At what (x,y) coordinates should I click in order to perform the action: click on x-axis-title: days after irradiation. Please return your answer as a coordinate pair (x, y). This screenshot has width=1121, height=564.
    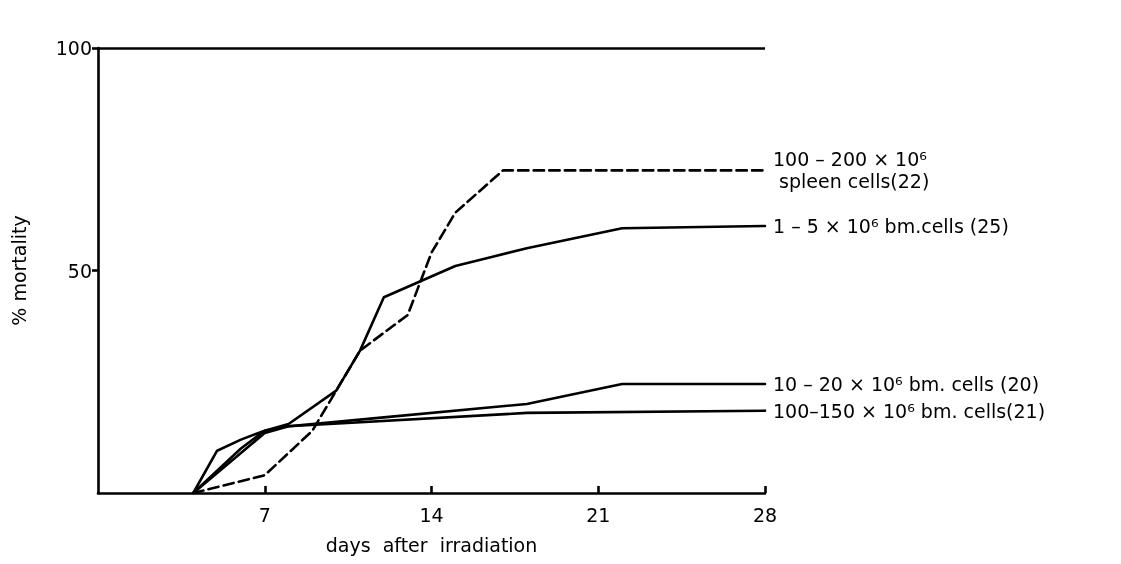
    Looking at the image, I should click on (431, 544).